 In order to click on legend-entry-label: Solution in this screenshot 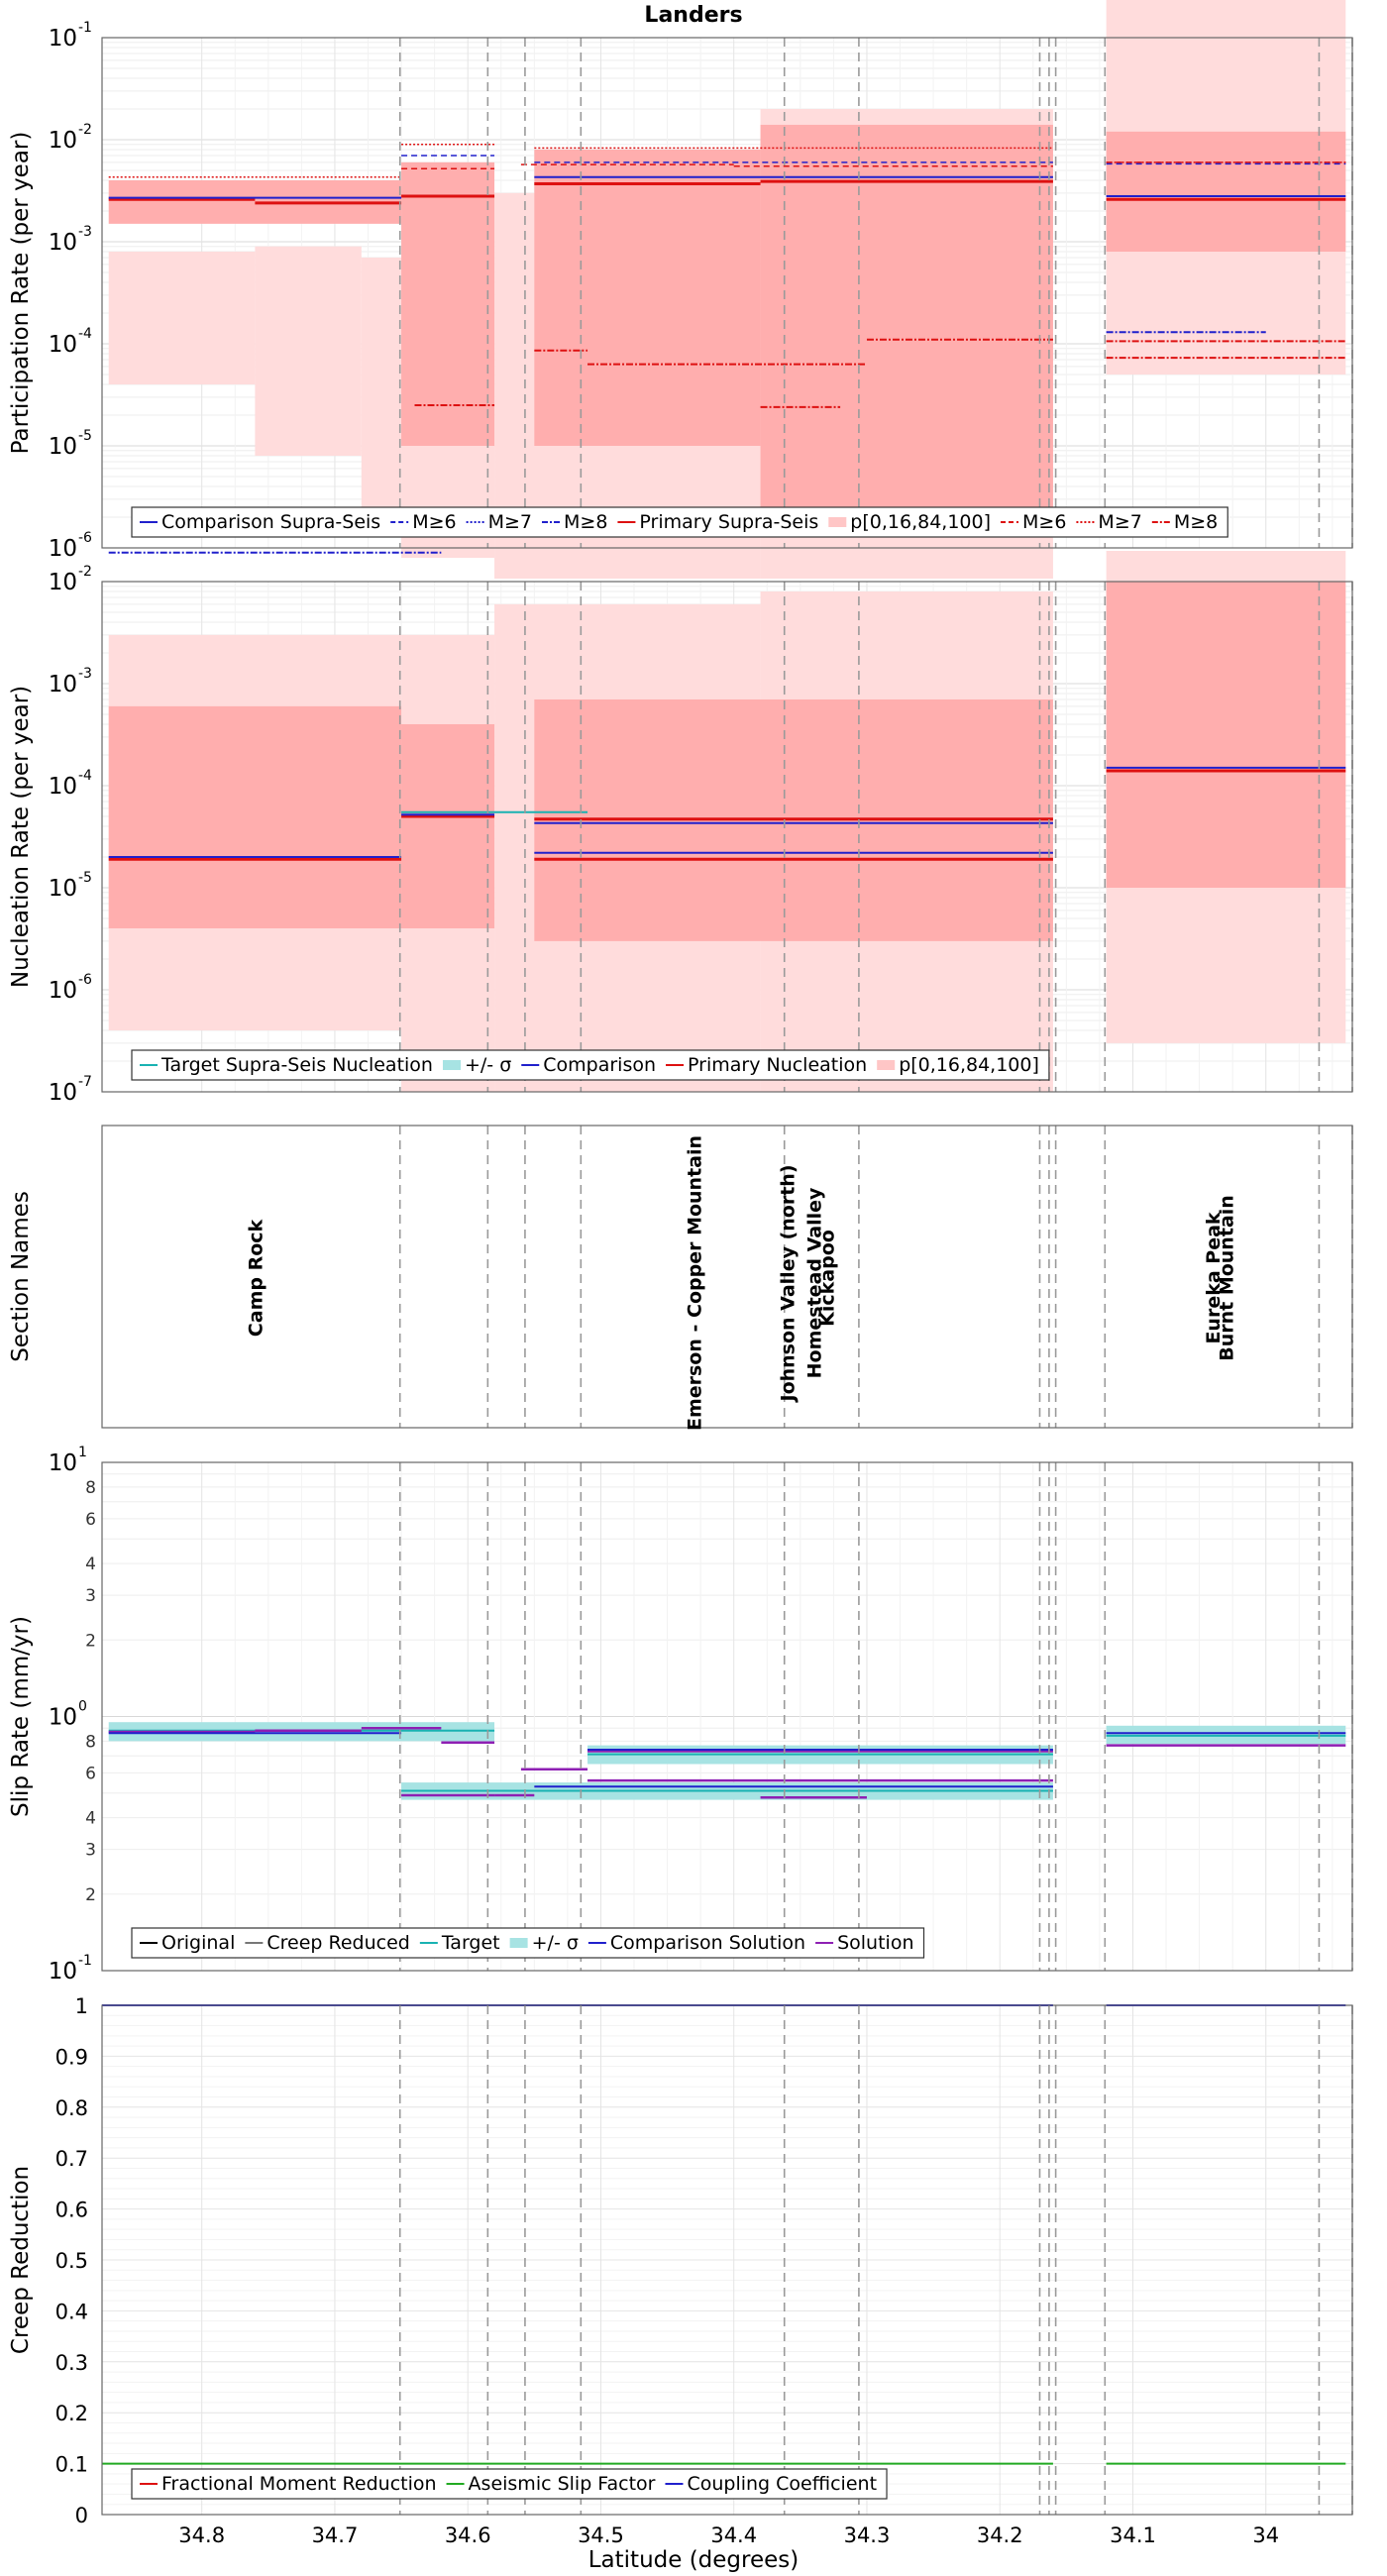, I will do `click(875, 1943)`.